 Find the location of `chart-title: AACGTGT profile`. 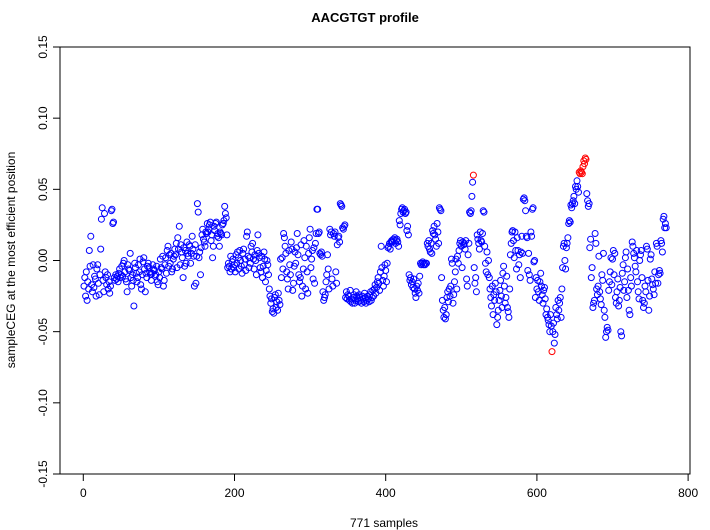

chart-title: AACGTGT profile is located at coordinates (365, 17).